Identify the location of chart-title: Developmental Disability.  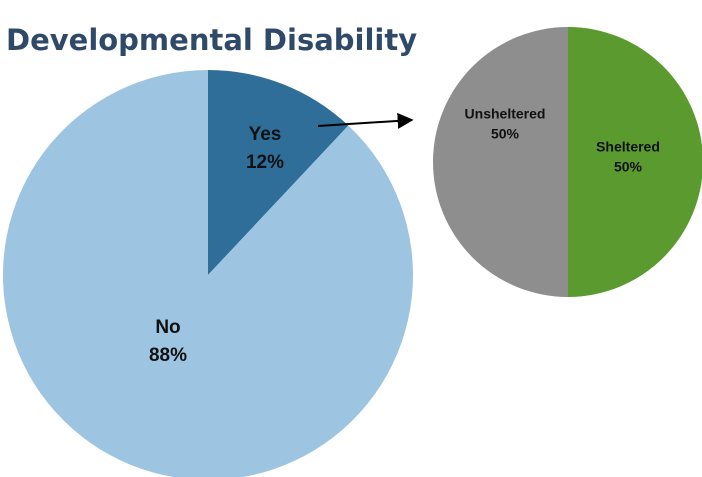
(211, 40).